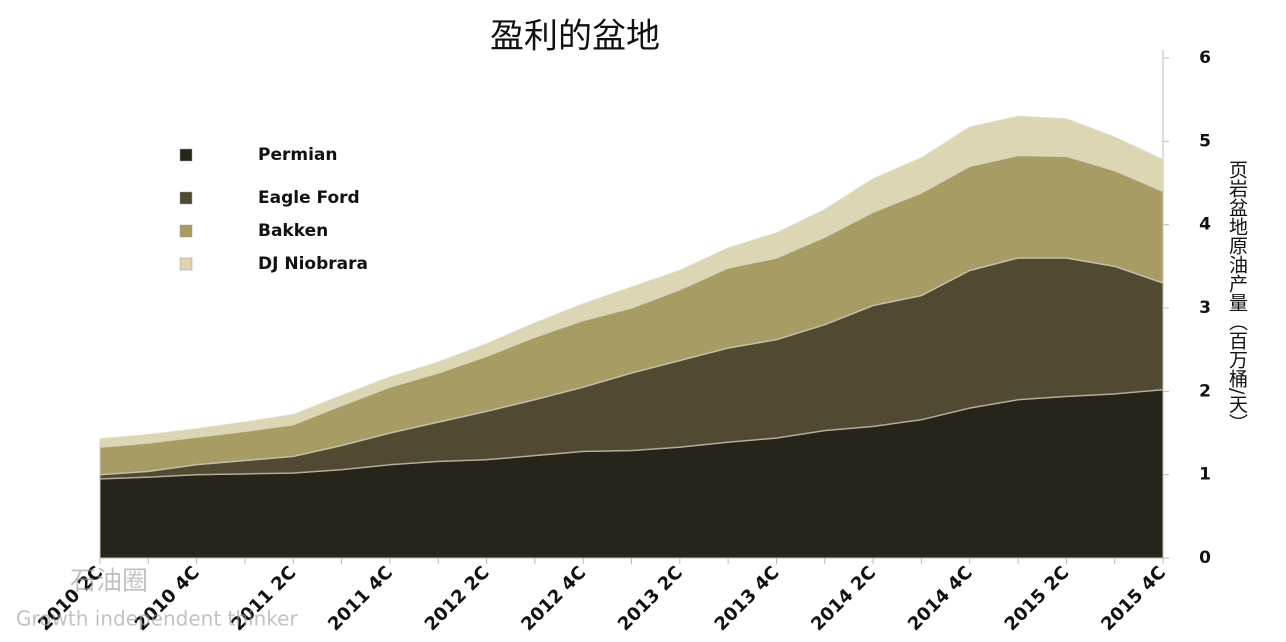 Image resolution: width=1286 pixels, height=642 pixels. I want to click on y-tick-label: 0, so click(1205, 558).